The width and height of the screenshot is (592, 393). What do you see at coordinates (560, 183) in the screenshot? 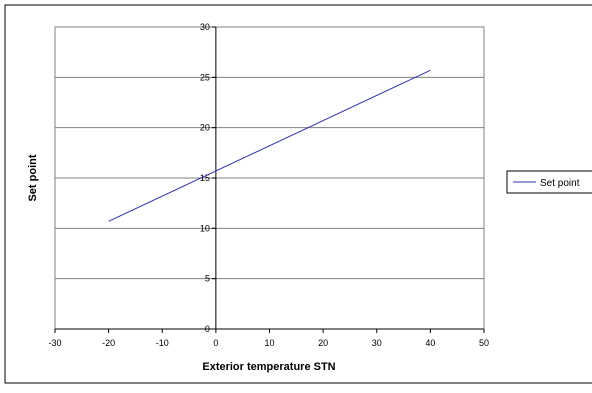
I see `legend-label: Set point` at bounding box center [560, 183].